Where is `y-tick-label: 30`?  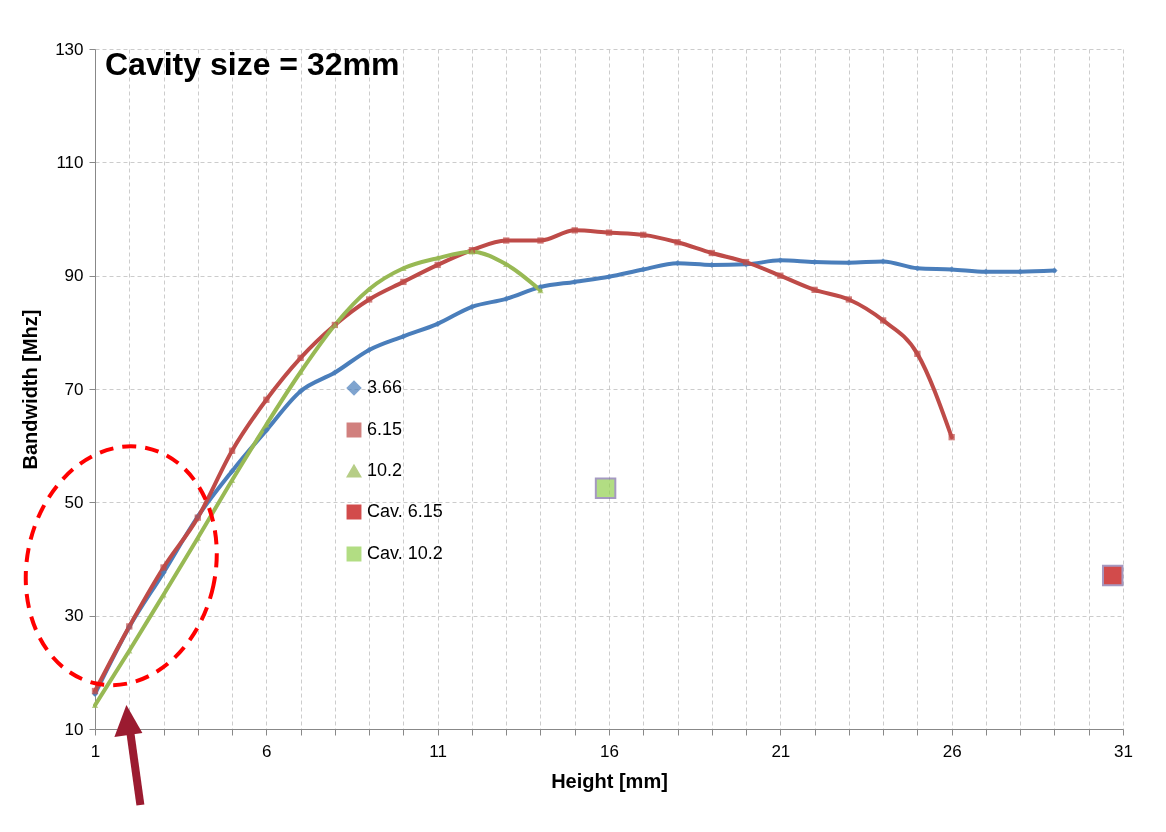
y-tick-label: 30 is located at coordinates (74, 616).